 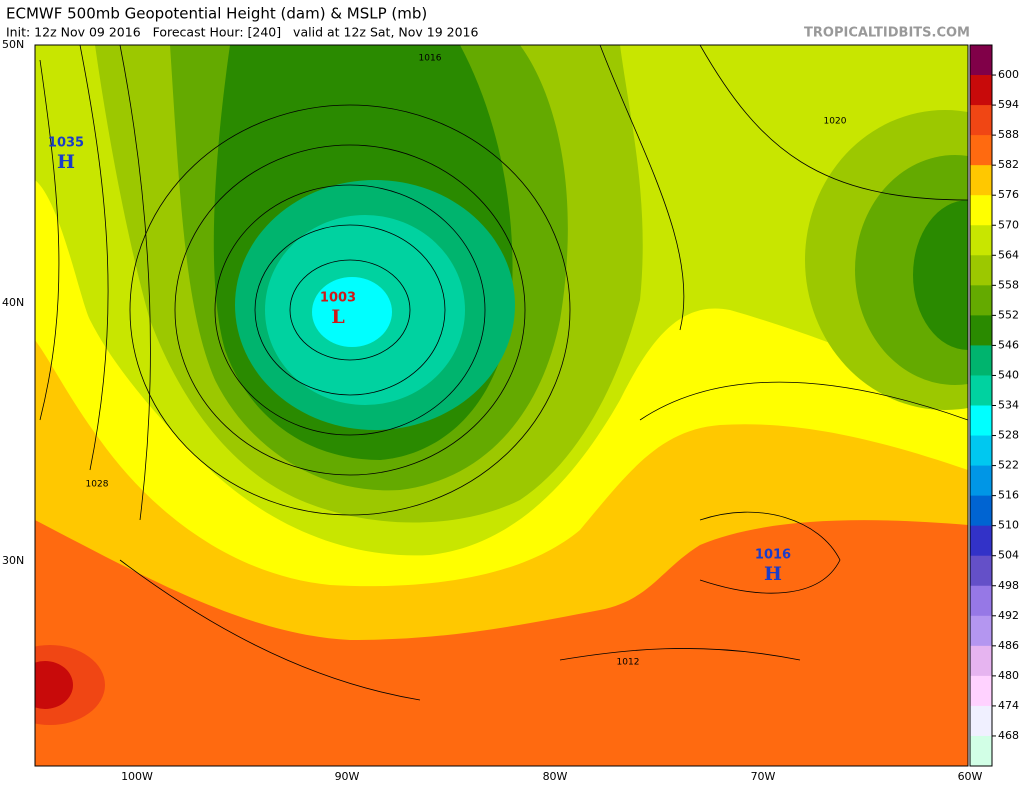 I want to click on lon-label: 100W, so click(x=137, y=776).